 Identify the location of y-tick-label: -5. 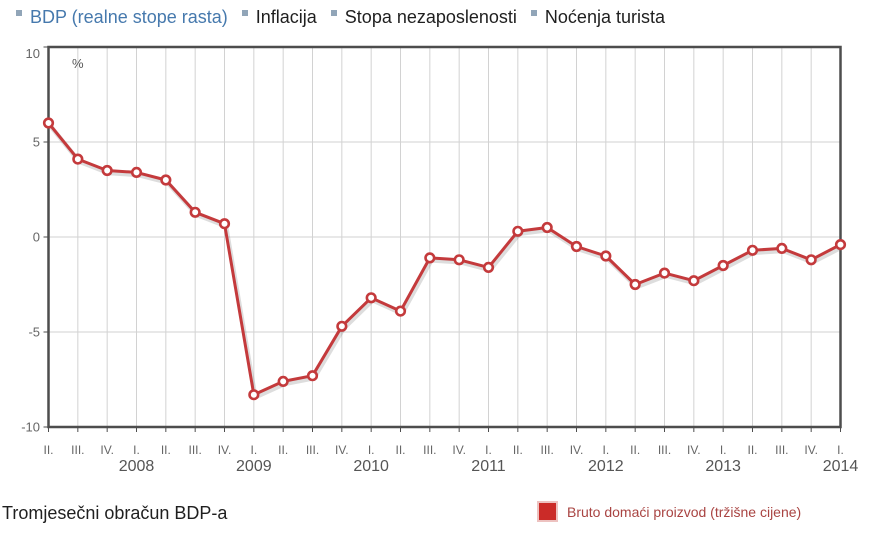
(34, 332).